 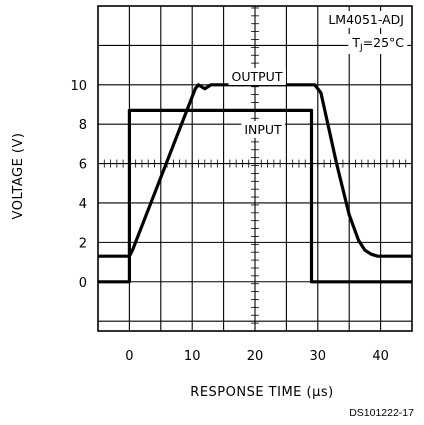 What do you see at coordinates (83, 125) in the screenshot?
I see `y-tick-label: 8` at bounding box center [83, 125].